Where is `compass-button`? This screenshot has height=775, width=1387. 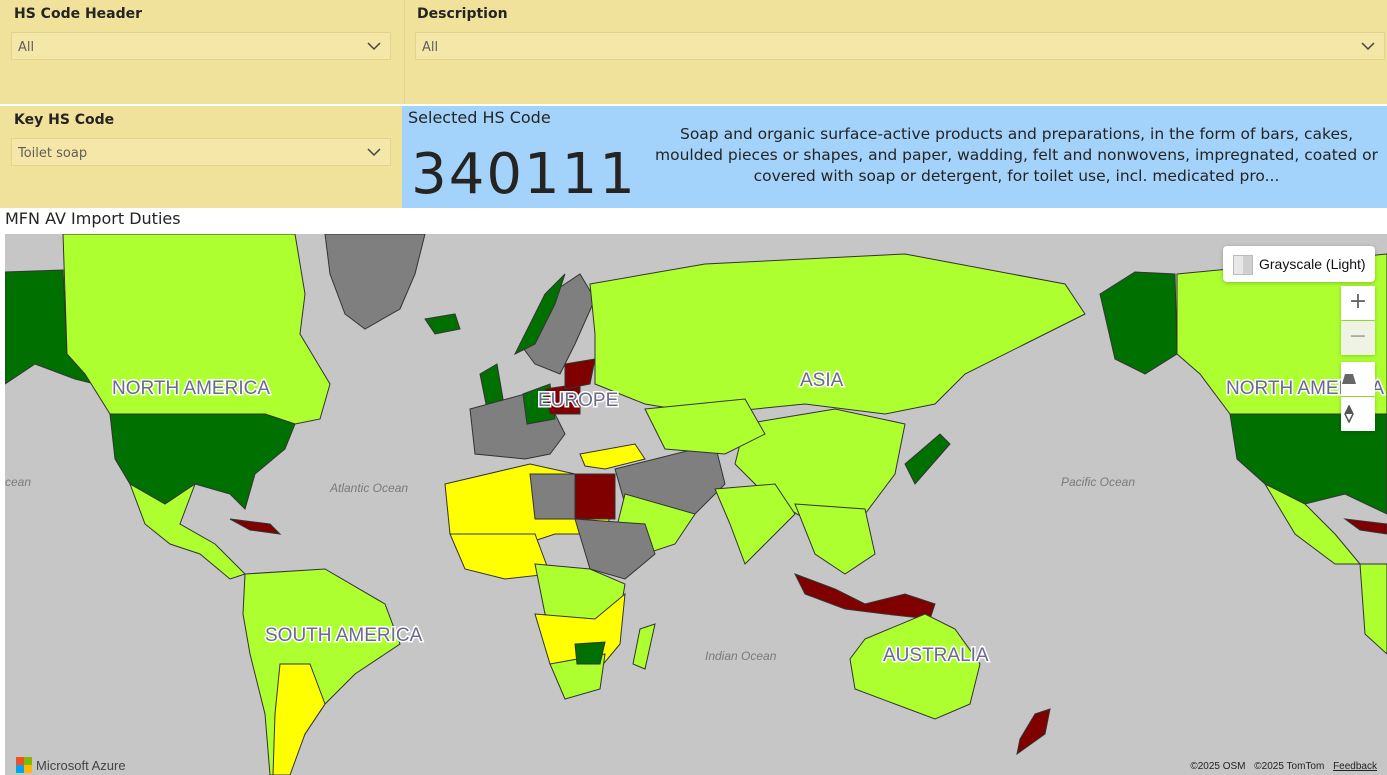
compass-button is located at coordinates (1358, 414).